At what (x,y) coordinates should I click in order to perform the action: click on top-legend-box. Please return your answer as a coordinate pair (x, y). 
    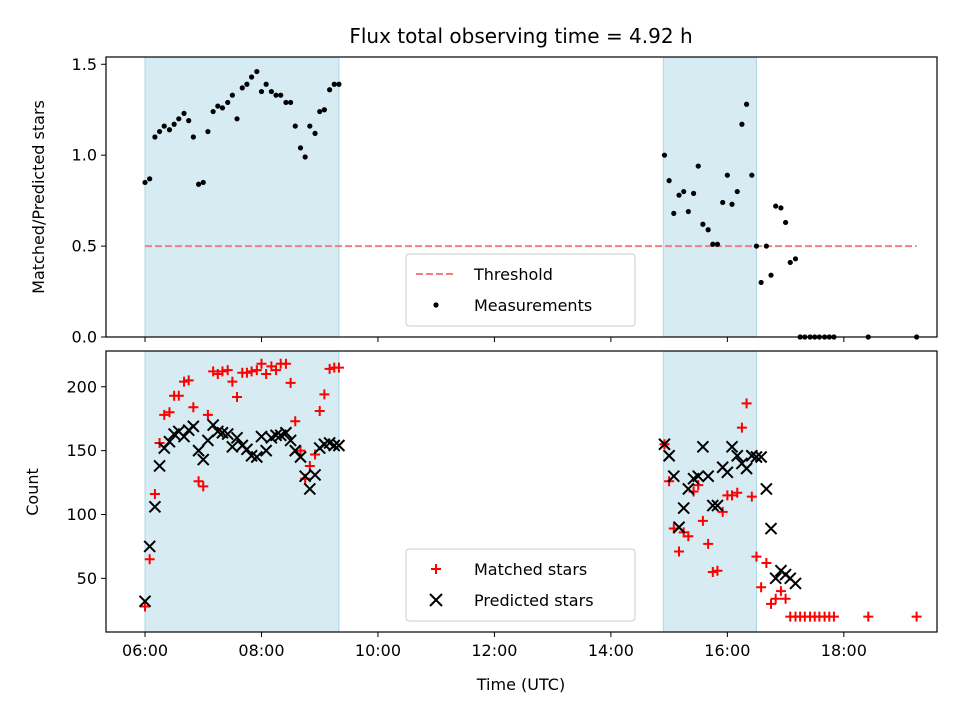
    Looking at the image, I should click on (520, 290).